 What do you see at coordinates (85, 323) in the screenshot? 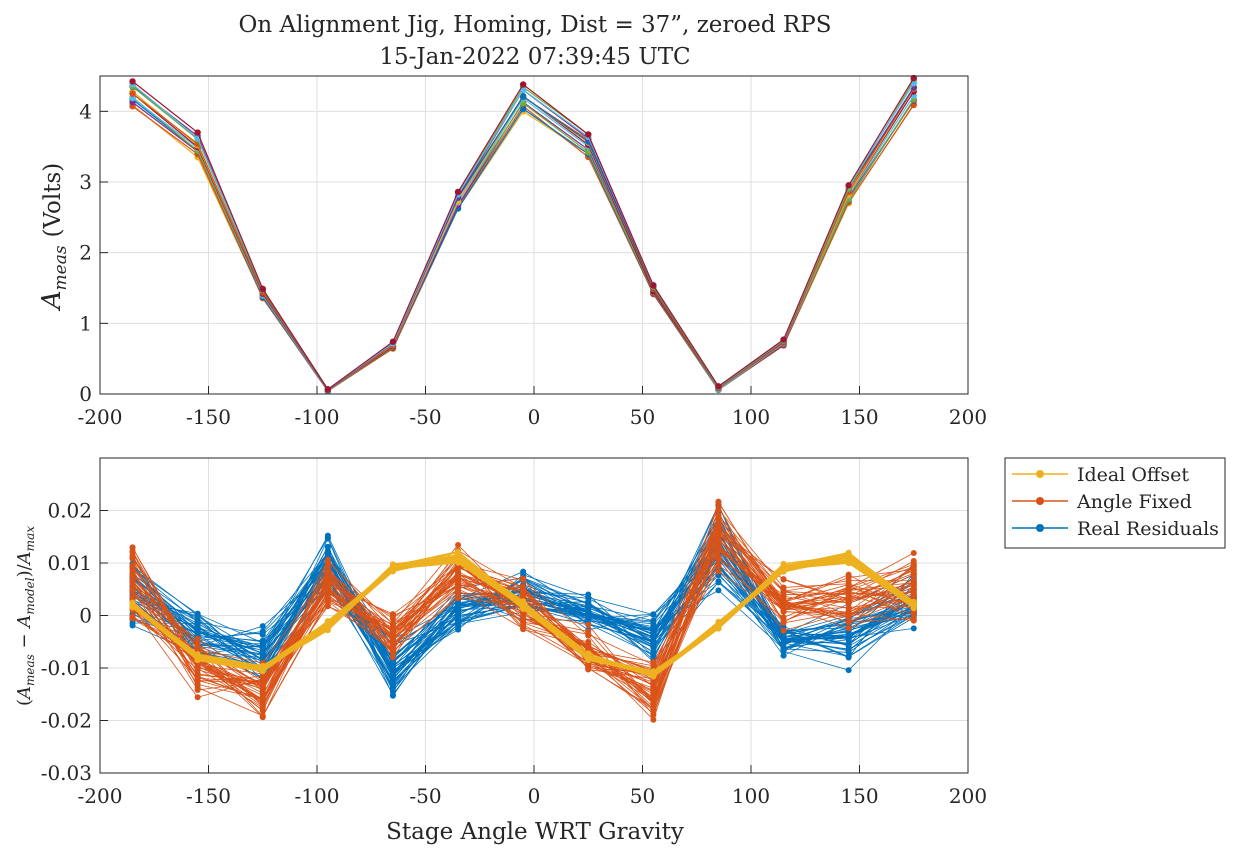
I see `top-y-tick-label: 1` at bounding box center [85, 323].